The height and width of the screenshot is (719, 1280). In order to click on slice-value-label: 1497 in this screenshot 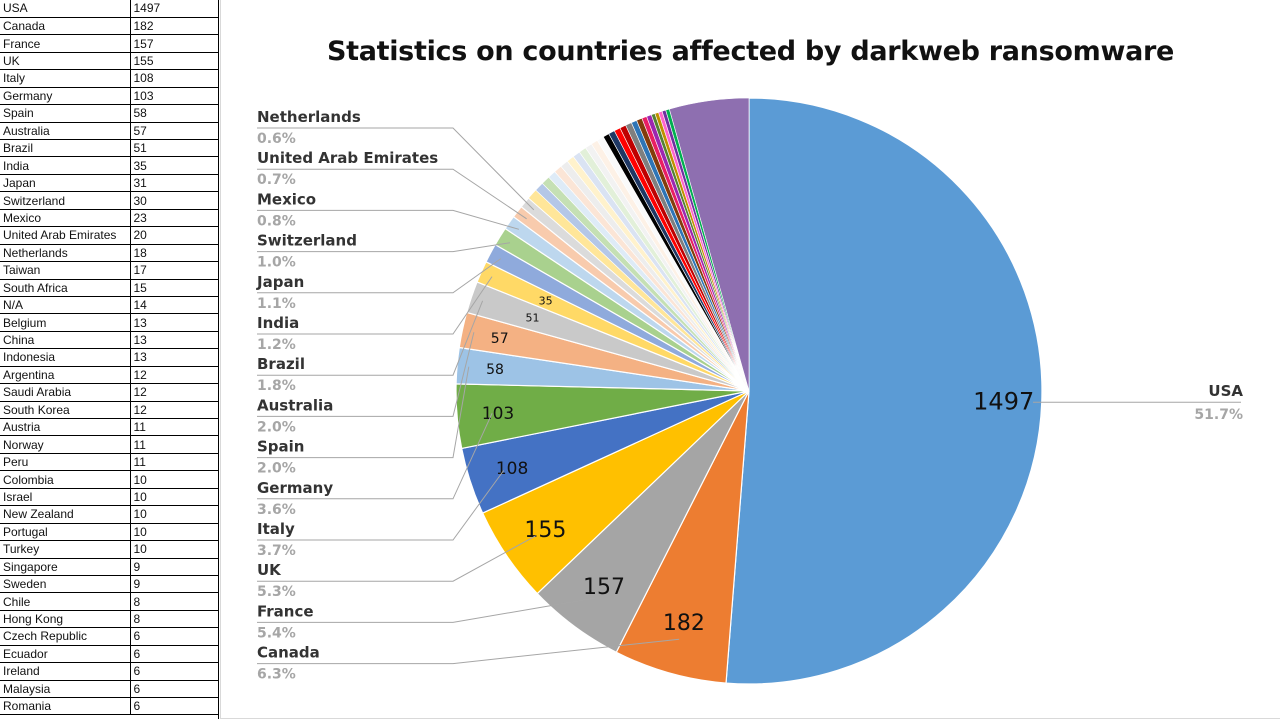, I will do `click(1003, 402)`.